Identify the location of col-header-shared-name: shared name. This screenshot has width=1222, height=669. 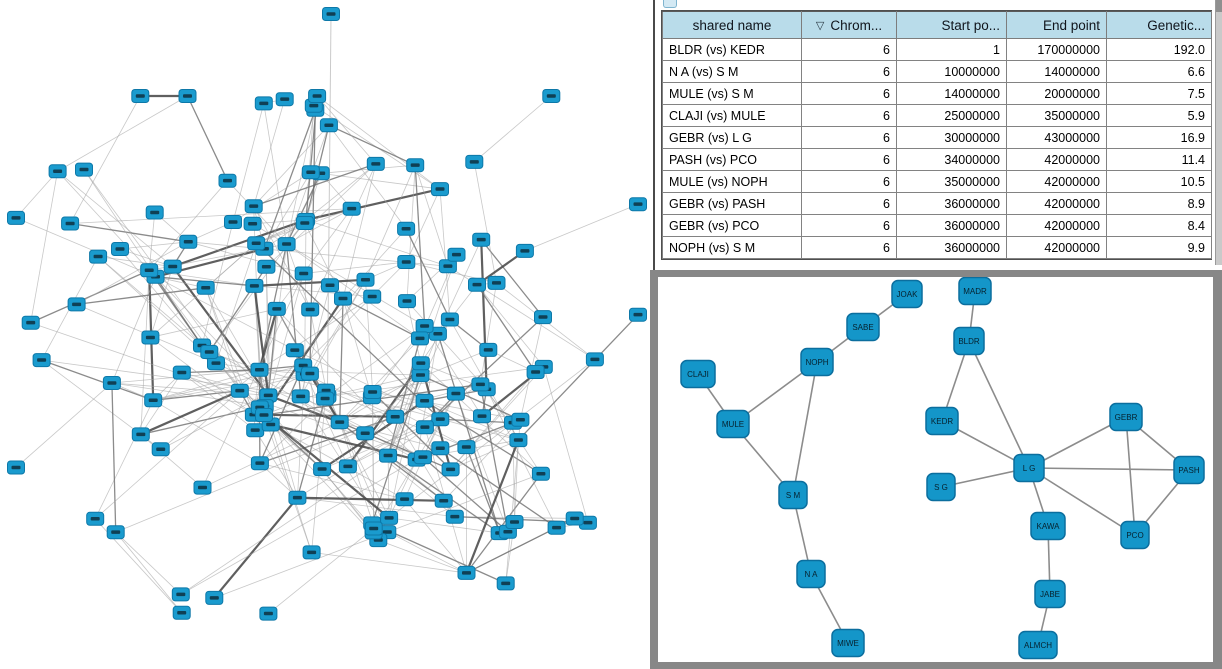
(732, 25).